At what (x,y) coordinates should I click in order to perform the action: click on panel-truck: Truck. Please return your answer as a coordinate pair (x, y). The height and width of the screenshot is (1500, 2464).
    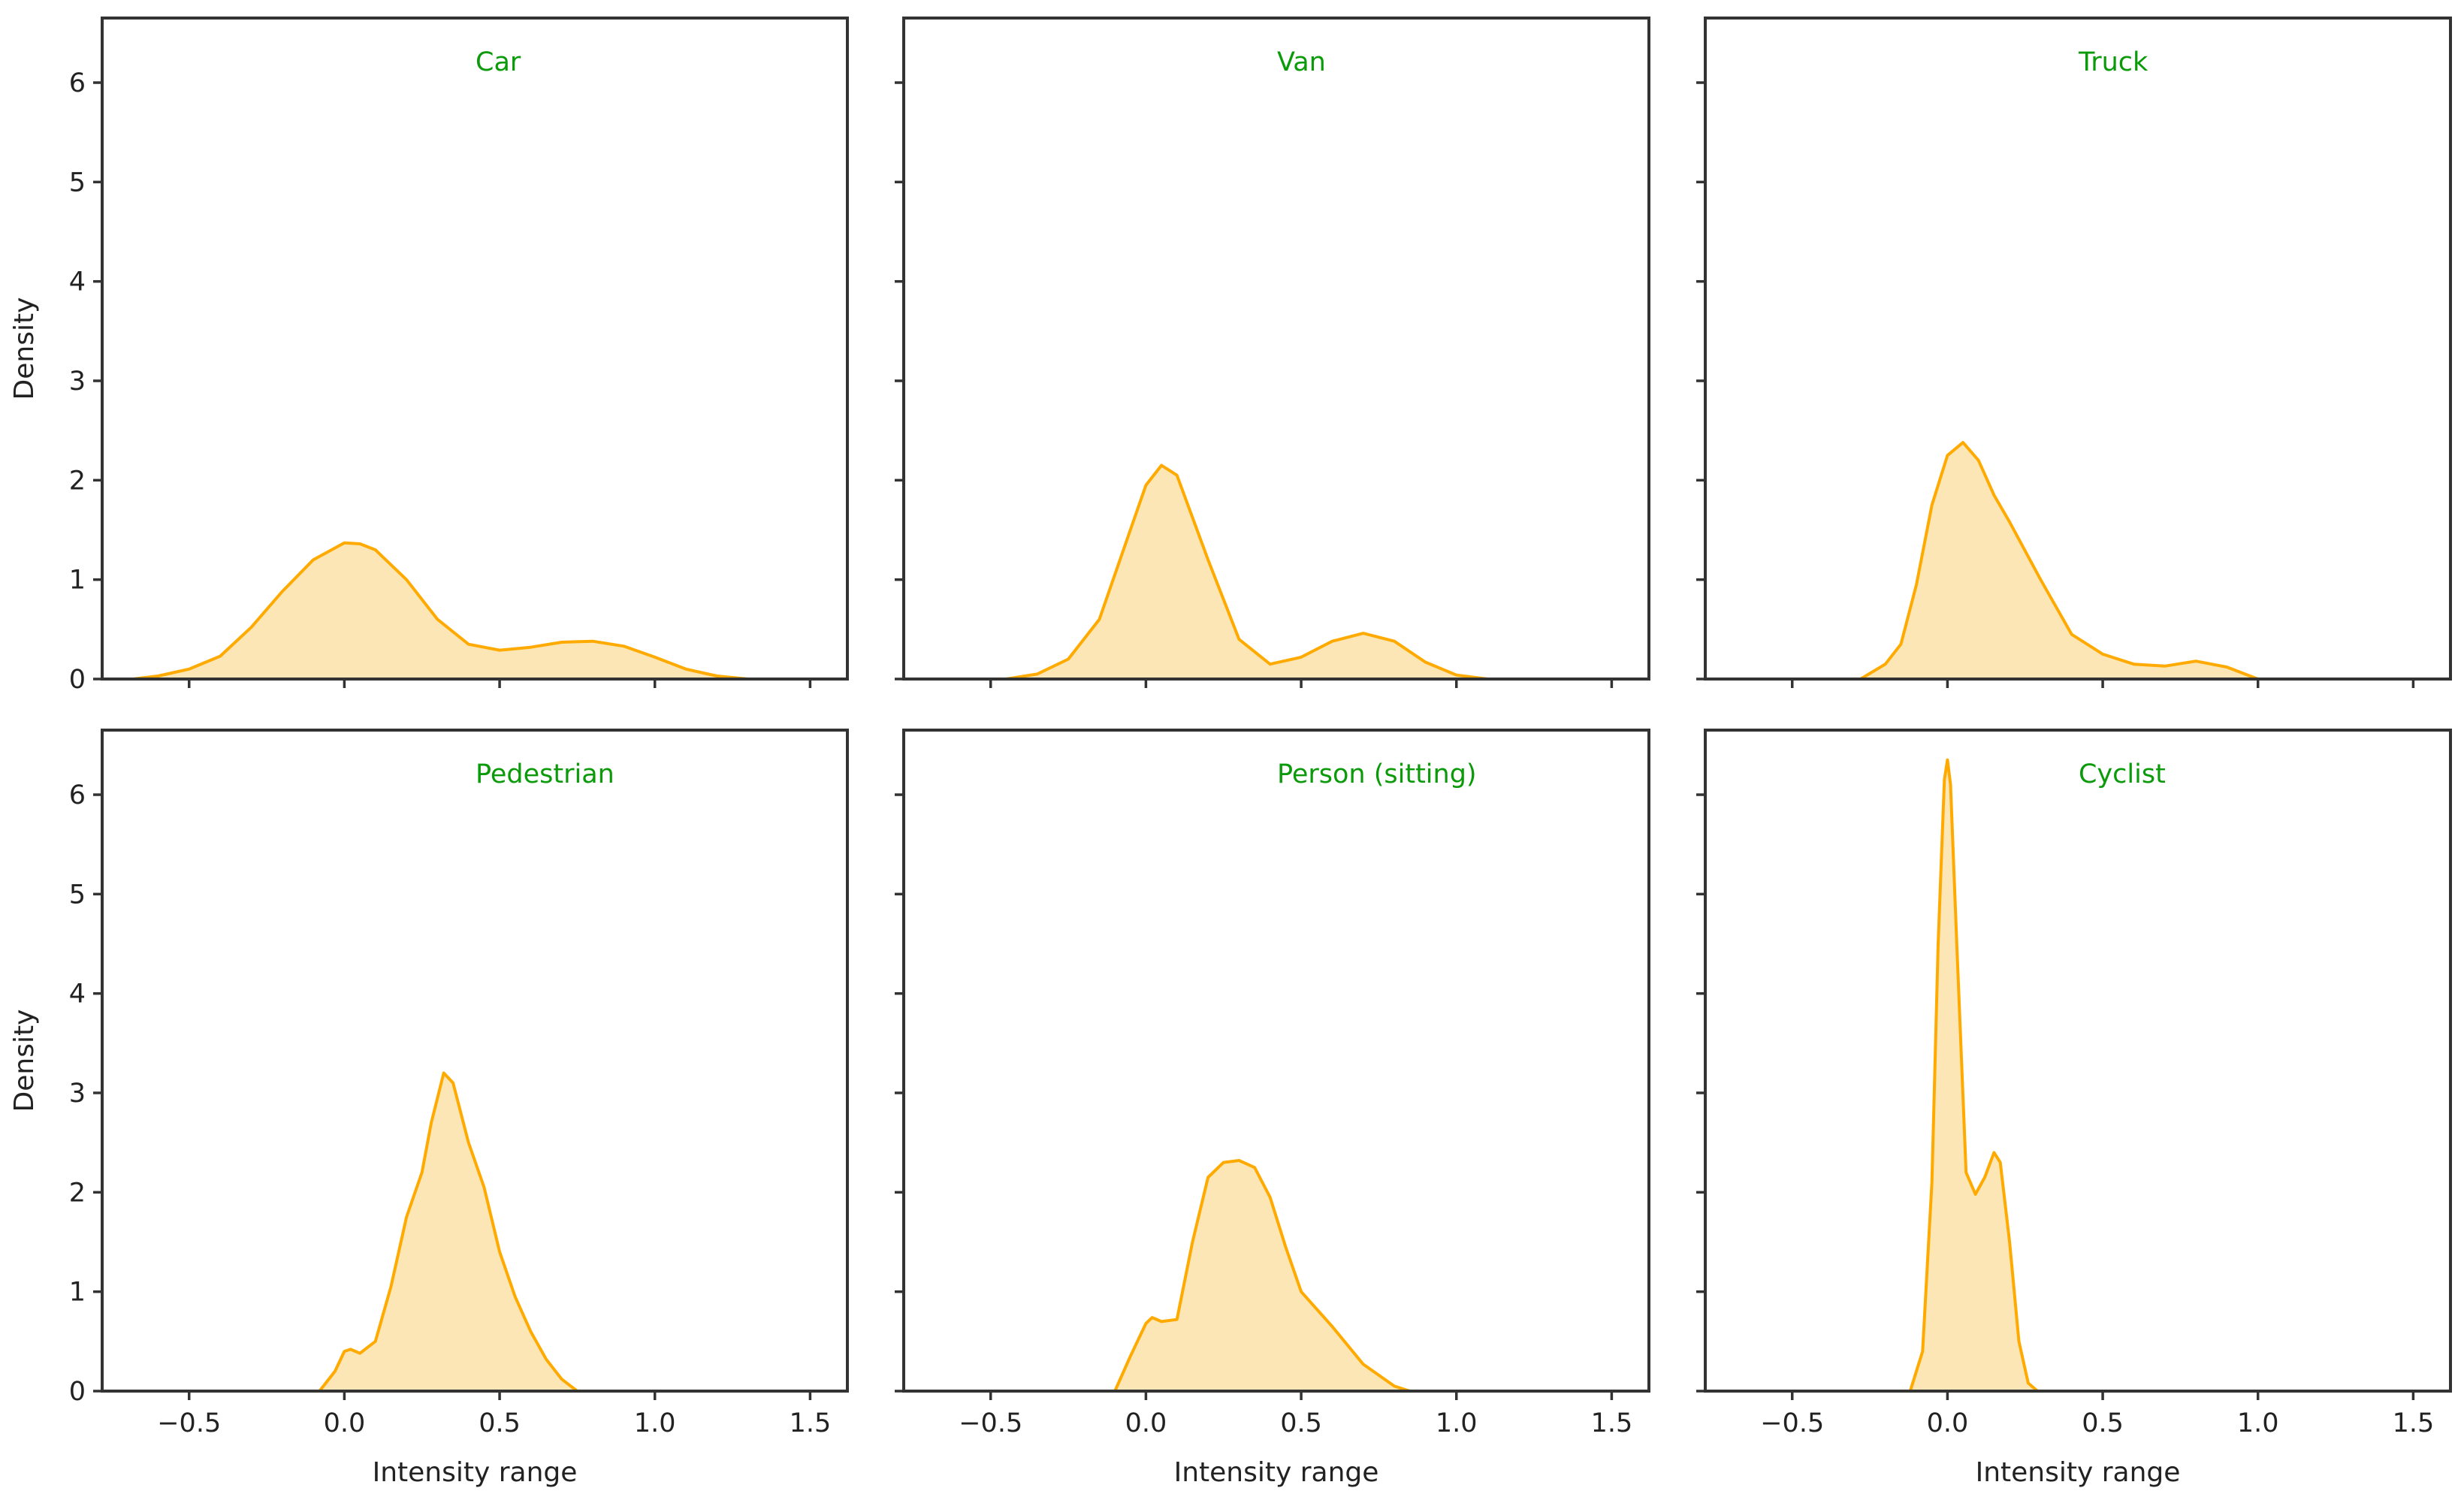
    Looking at the image, I should click on (2074, 352).